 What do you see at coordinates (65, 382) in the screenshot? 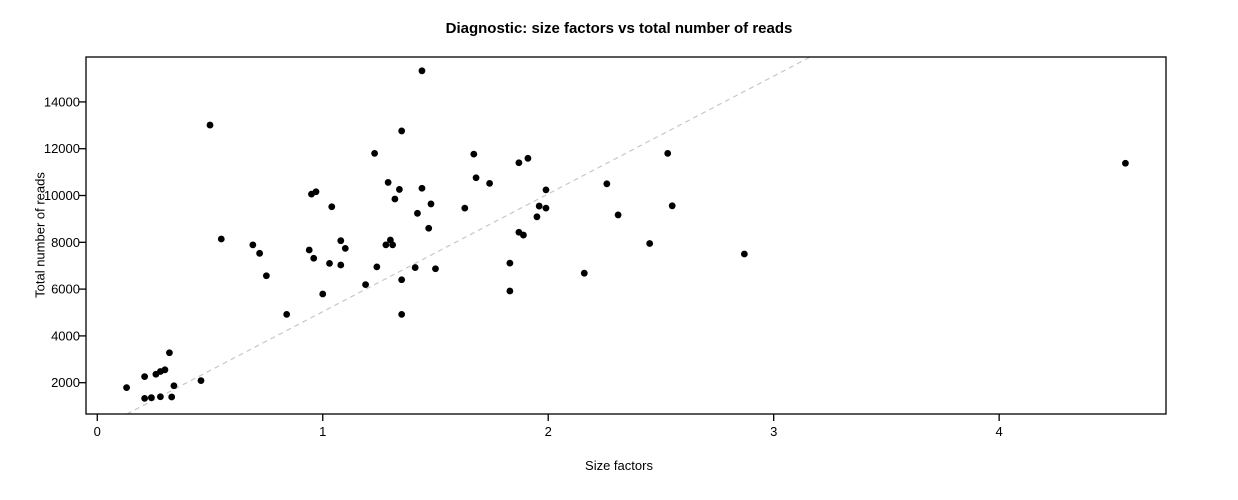
I see `y-tick-label: 2000` at bounding box center [65, 382].